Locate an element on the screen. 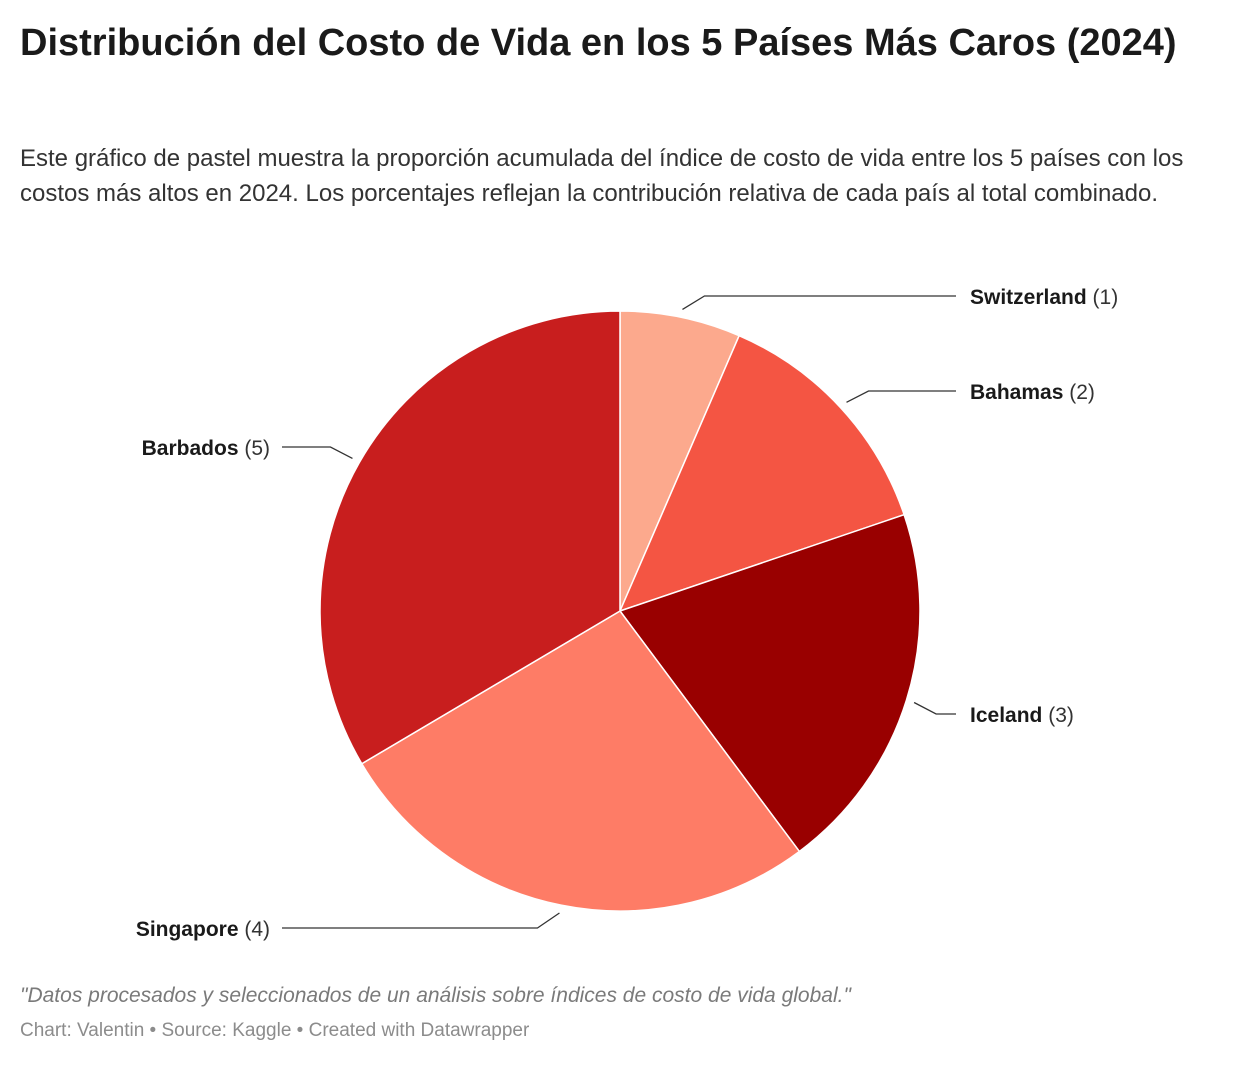 The height and width of the screenshot is (1066, 1240). pie-slice-iceland is located at coordinates (769, 683).